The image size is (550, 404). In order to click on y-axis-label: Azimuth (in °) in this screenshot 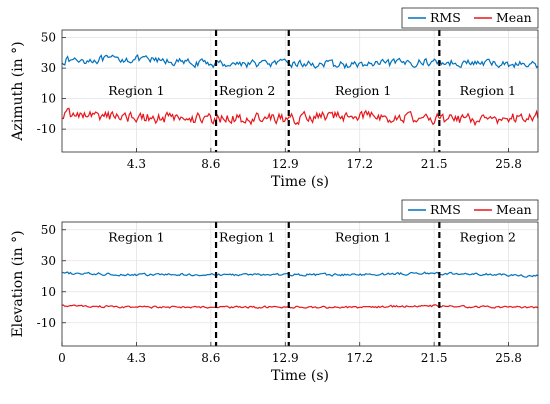, I will do `click(18, 91)`.